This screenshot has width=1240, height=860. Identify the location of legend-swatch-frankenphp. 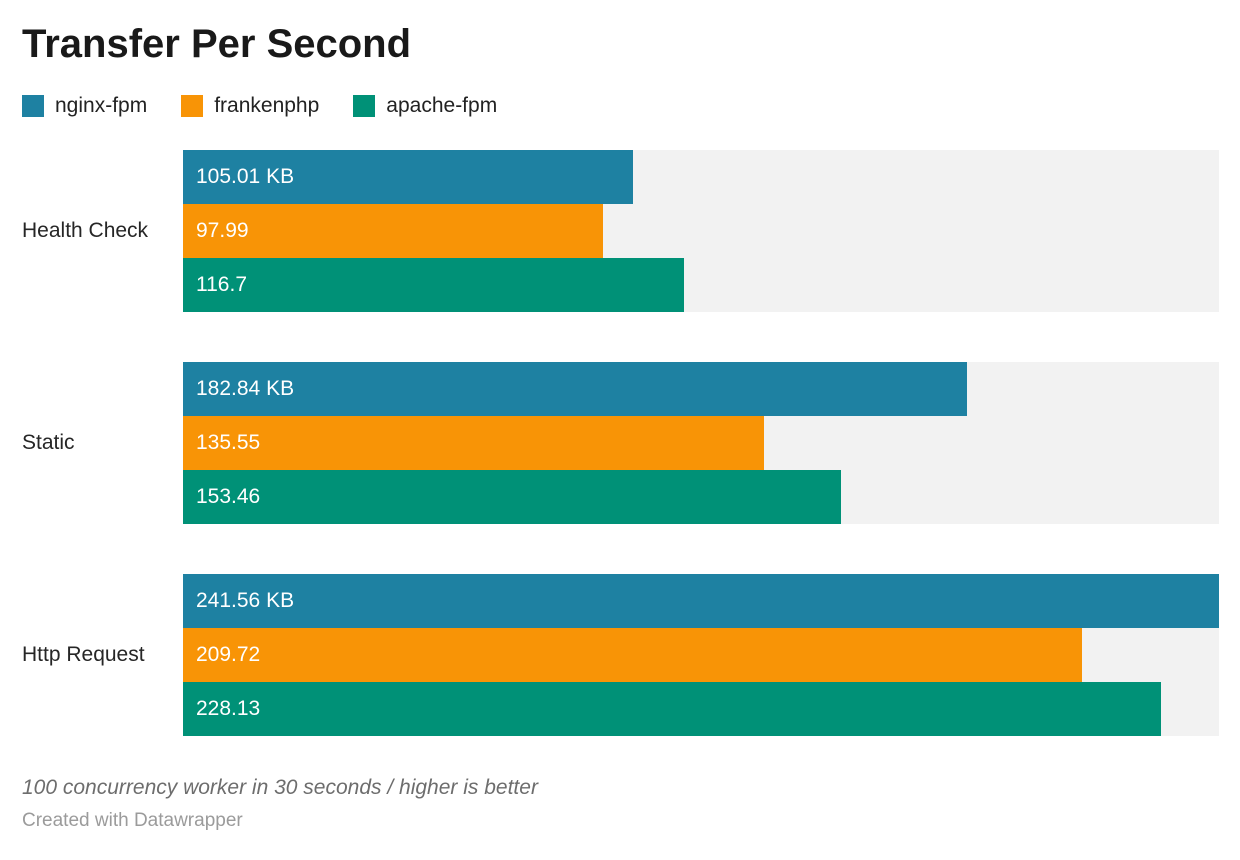
(192, 106).